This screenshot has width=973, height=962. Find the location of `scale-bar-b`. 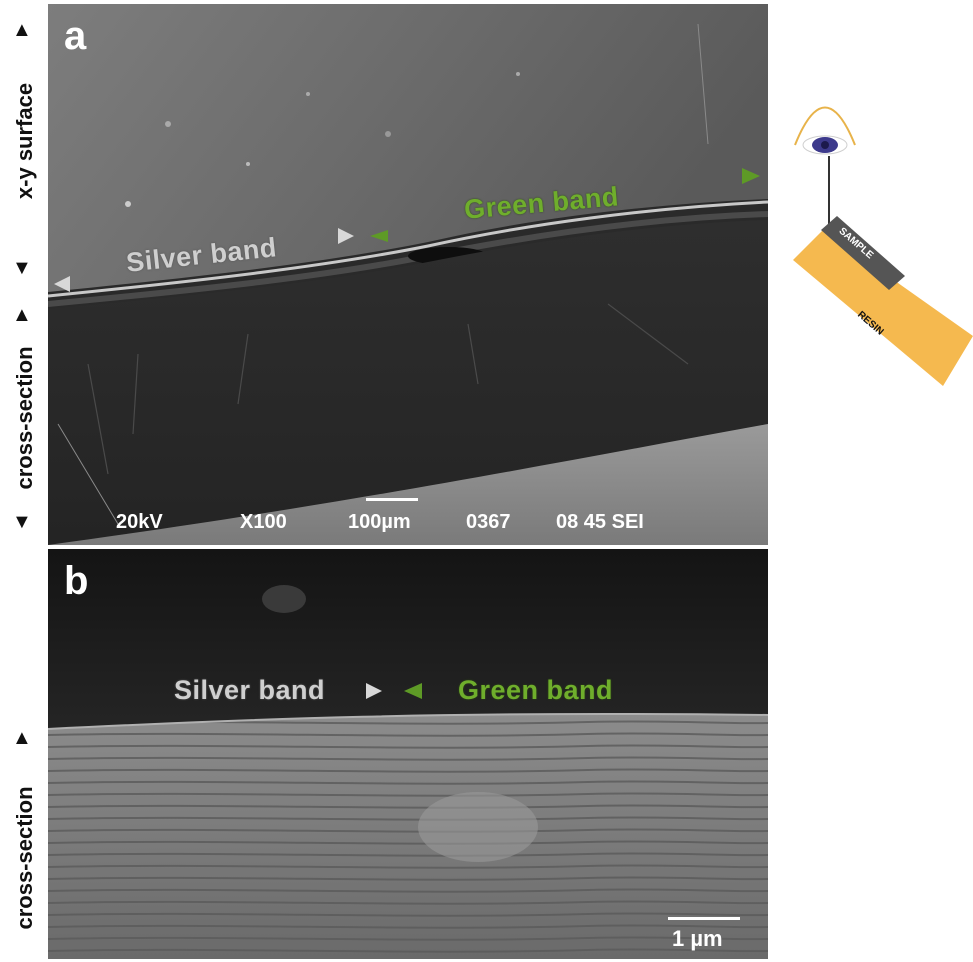

scale-bar-b is located at coordinates (704, 918).